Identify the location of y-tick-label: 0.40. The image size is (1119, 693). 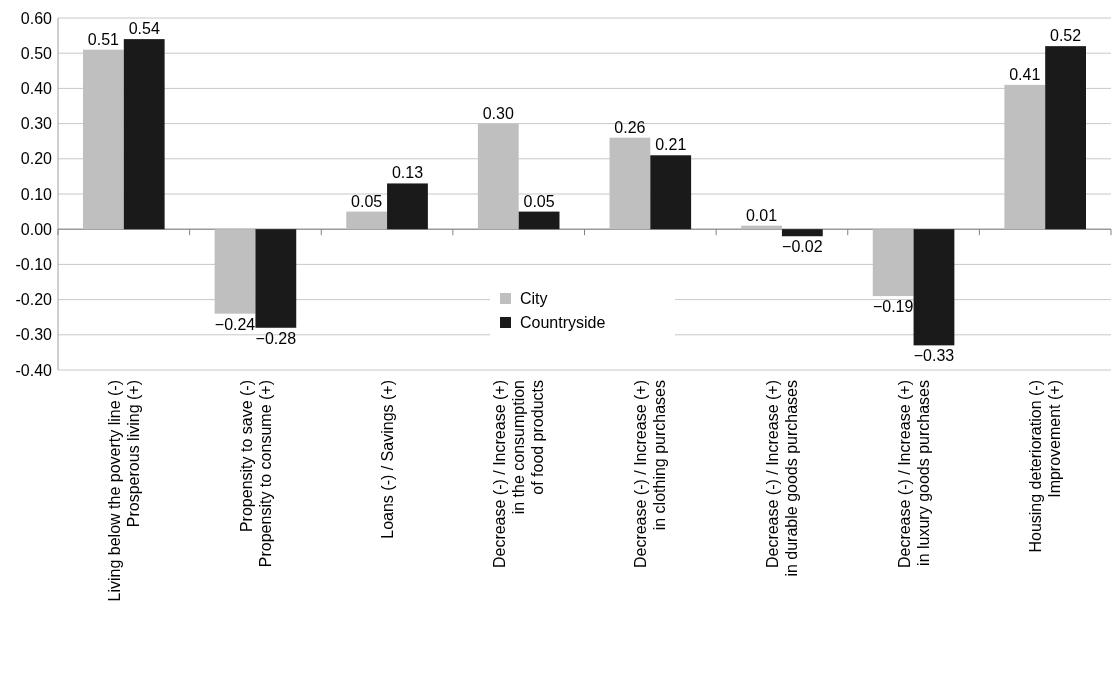
(36, 88).